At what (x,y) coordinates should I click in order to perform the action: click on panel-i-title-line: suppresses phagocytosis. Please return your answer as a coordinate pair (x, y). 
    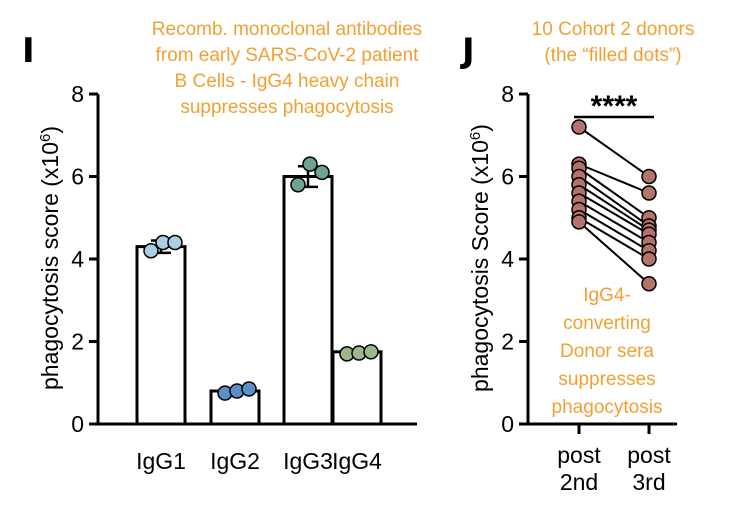
    Looking at the image, I should click on (286, 107).